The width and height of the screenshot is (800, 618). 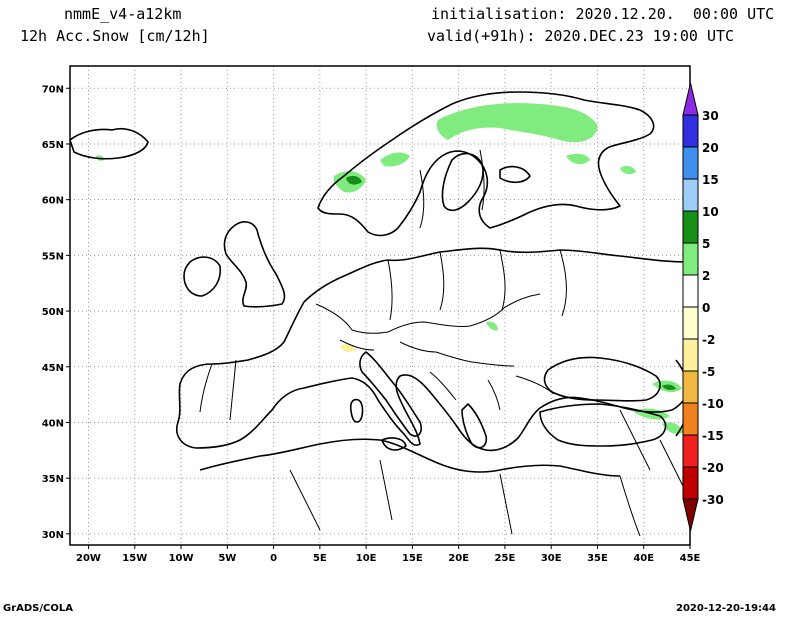 What do you see at coordinates (602, 379) in the screenshot?
I see `coast-black-sea` at bounding box center [602, 379].